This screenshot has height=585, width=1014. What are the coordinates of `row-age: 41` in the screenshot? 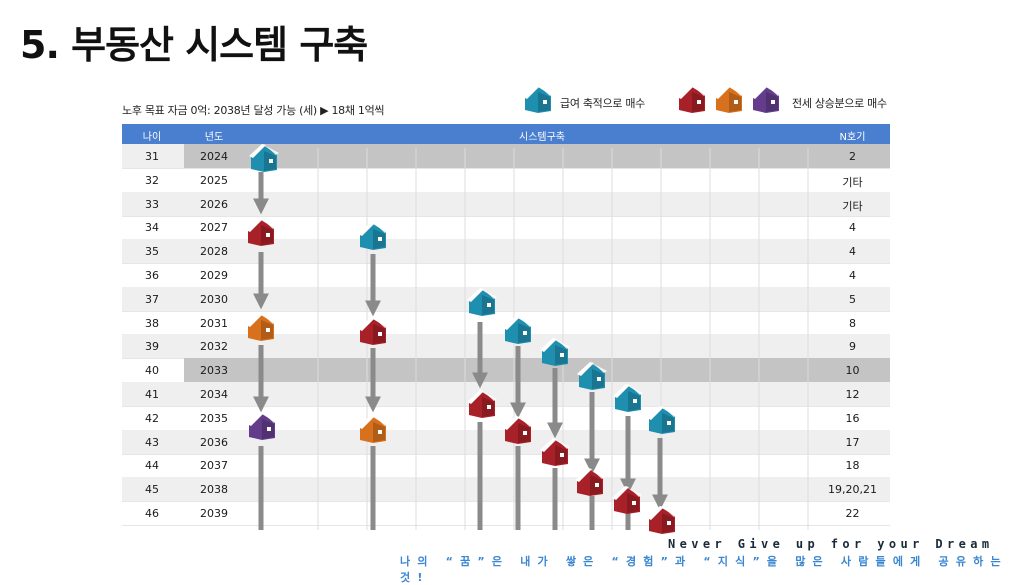 It's located at (152, 394).